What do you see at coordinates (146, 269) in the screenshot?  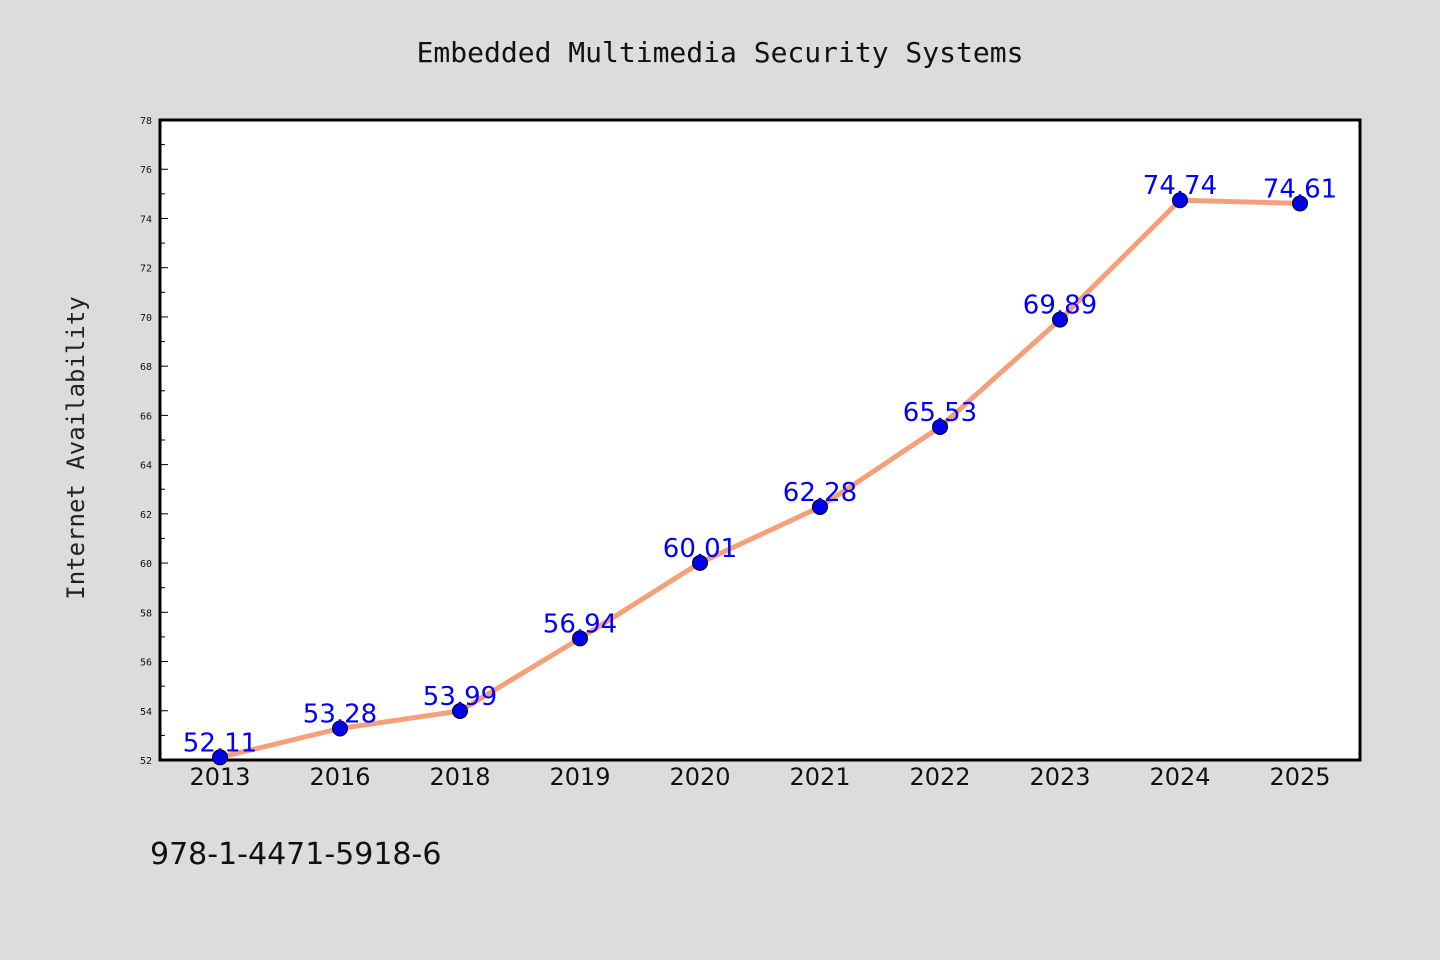 I see `y-tick-label: 72` at bounding box center [146, 269].